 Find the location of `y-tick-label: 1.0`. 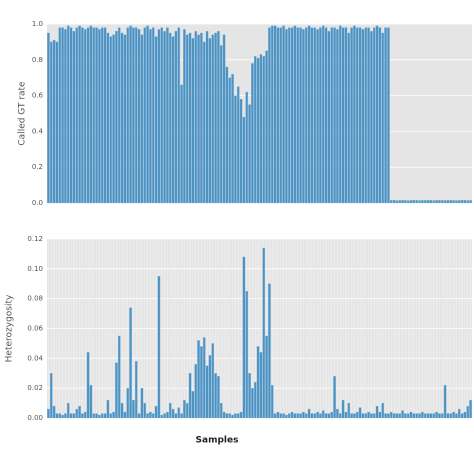

y-tick-label: 1.0 is located at coordinates (37, 24).